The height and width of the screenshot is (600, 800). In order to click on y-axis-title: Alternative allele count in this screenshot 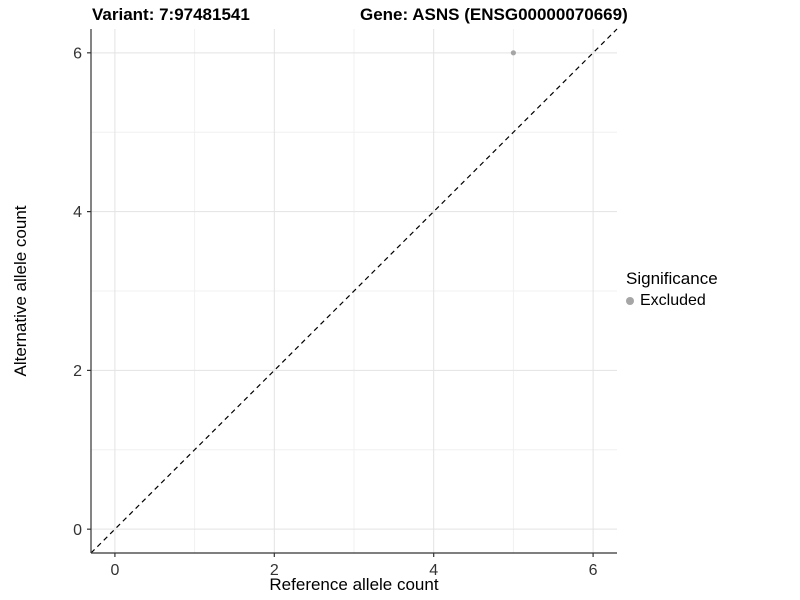, I will do `click(20, 291)`.